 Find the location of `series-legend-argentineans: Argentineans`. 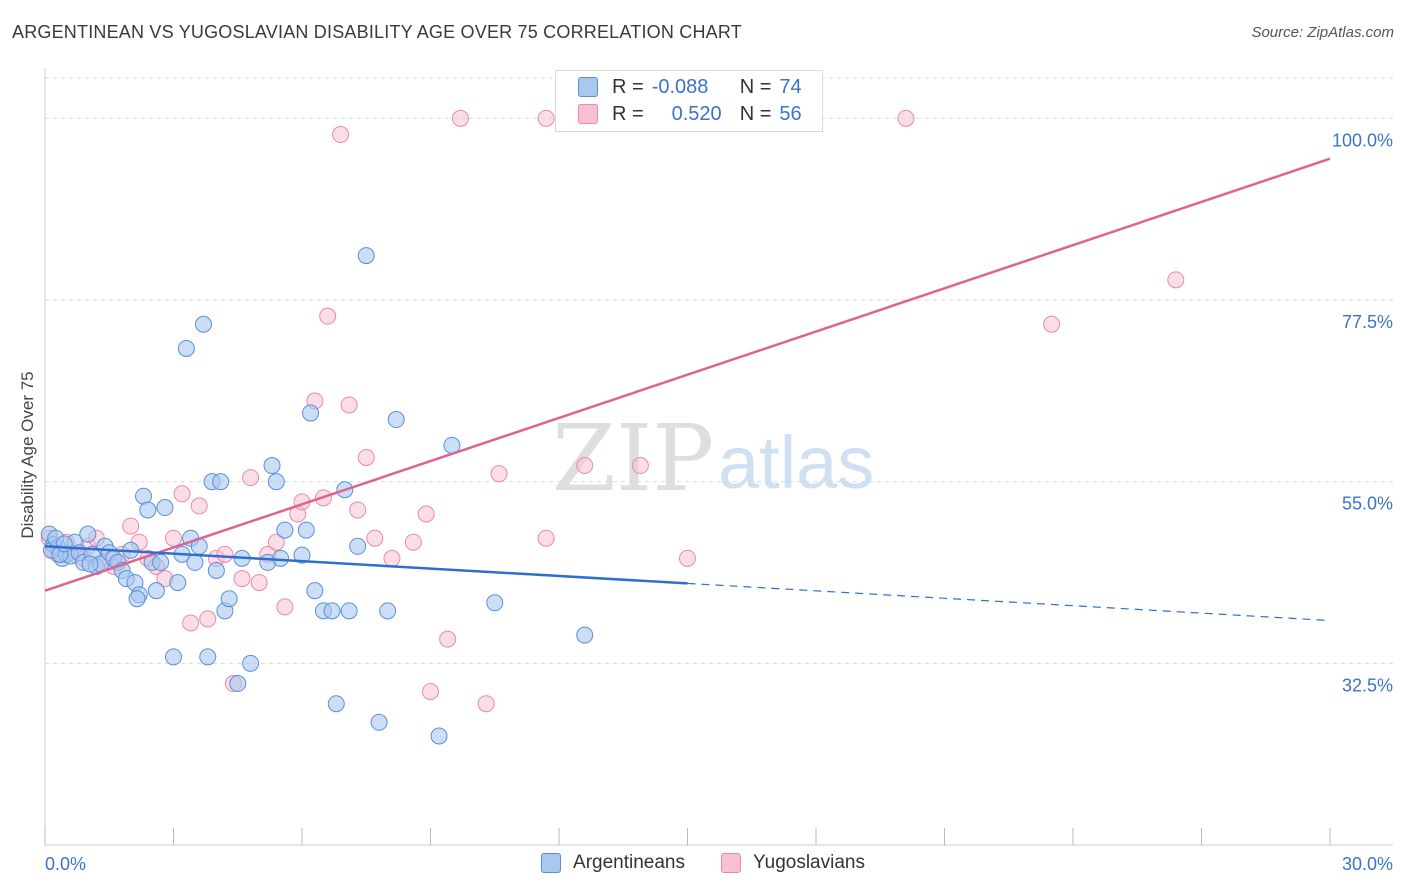

series-legend-argentineans: Argentineans is located at coordinates (613, 863).